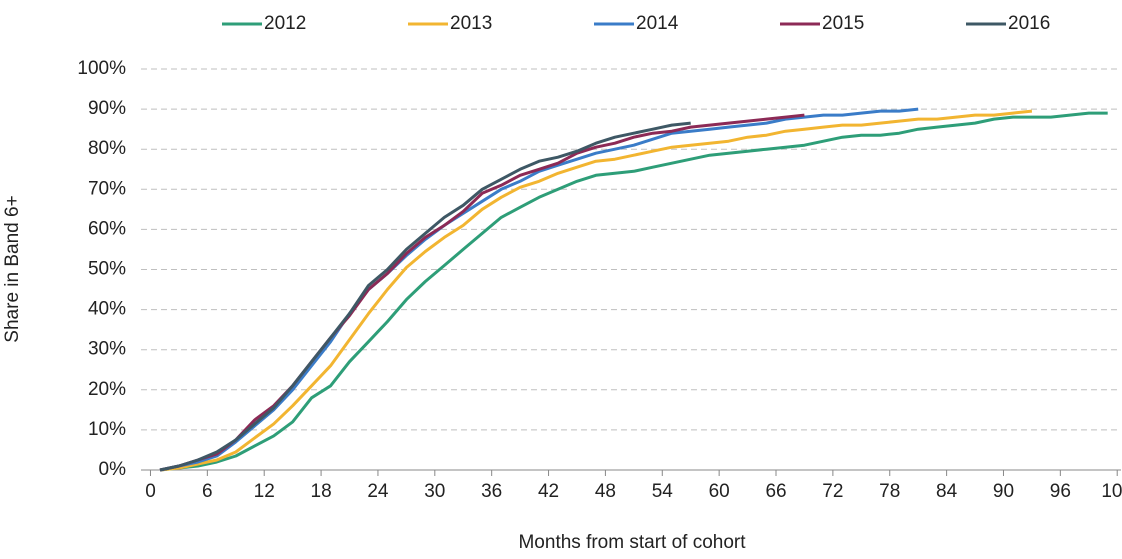  Describe the element at coordinates (832, 491) in the screenshot. I see `x-tick-label: 72` at that location.